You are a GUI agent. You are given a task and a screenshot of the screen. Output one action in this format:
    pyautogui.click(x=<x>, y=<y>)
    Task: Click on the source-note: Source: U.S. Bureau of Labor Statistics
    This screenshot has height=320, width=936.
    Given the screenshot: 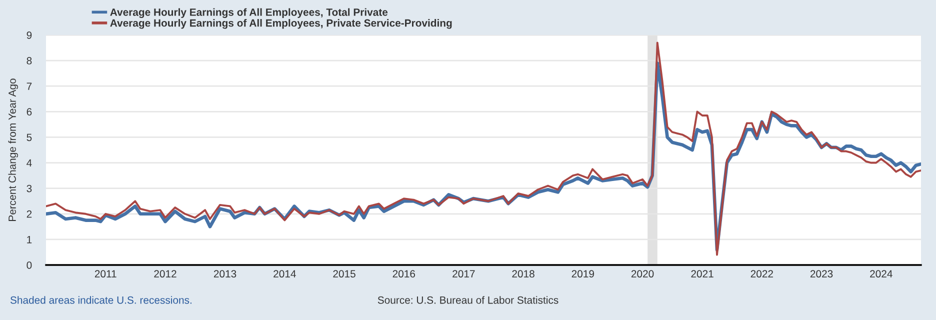 What is the action you would take?
    pyautogui.click(x=468, y=300)
    